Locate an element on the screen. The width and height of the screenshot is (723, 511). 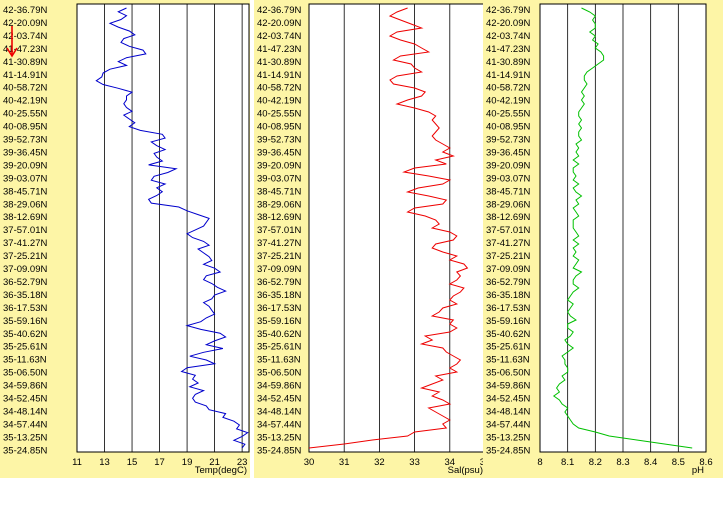
ph-lat-label: 39-03.07N is located at coordinates (508, 178).